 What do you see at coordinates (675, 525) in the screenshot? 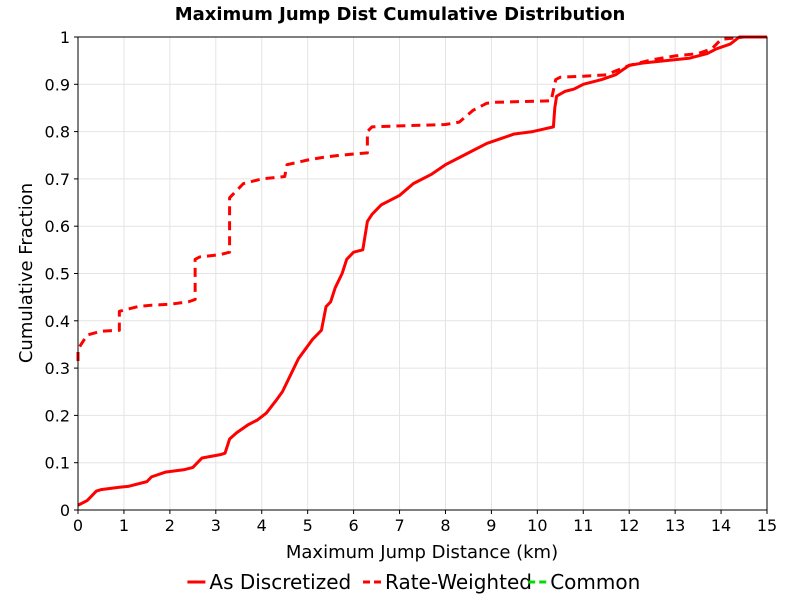
I see `x-tick-label: 13` at bounding box center [675, 525].